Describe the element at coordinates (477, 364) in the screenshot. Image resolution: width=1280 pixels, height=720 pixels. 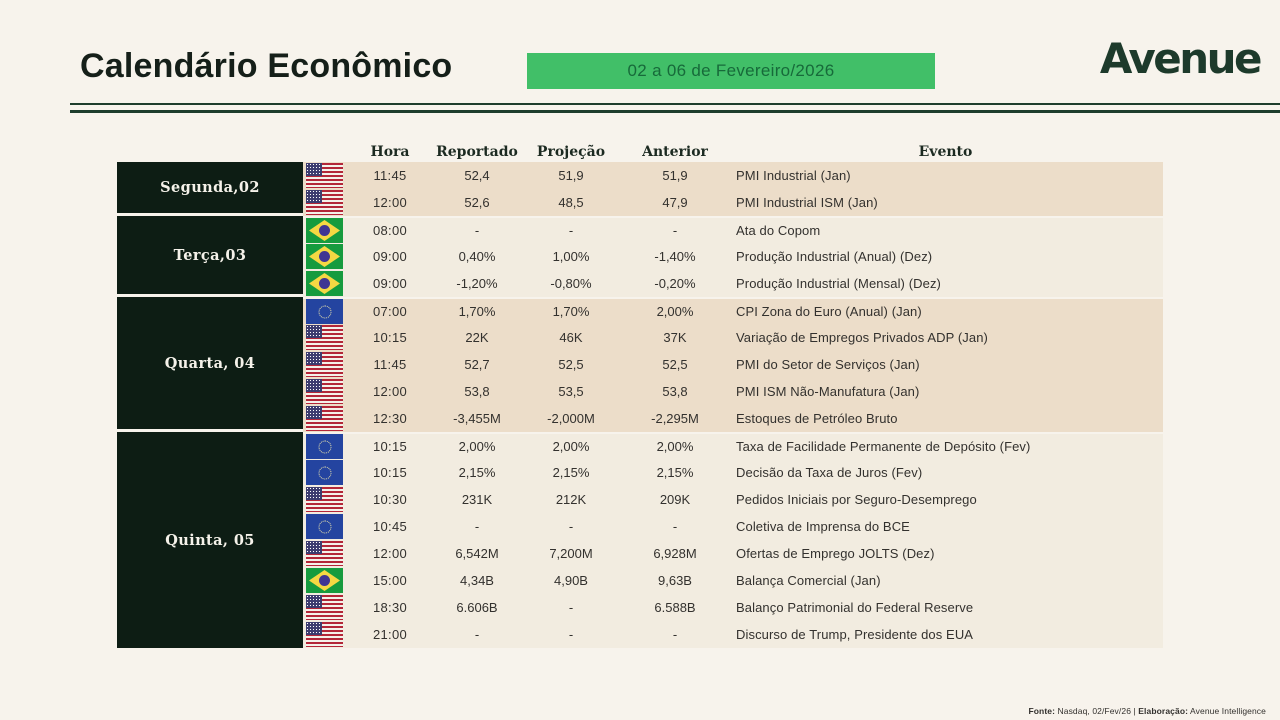
I see `reportado-cell: 52,7` at that location.